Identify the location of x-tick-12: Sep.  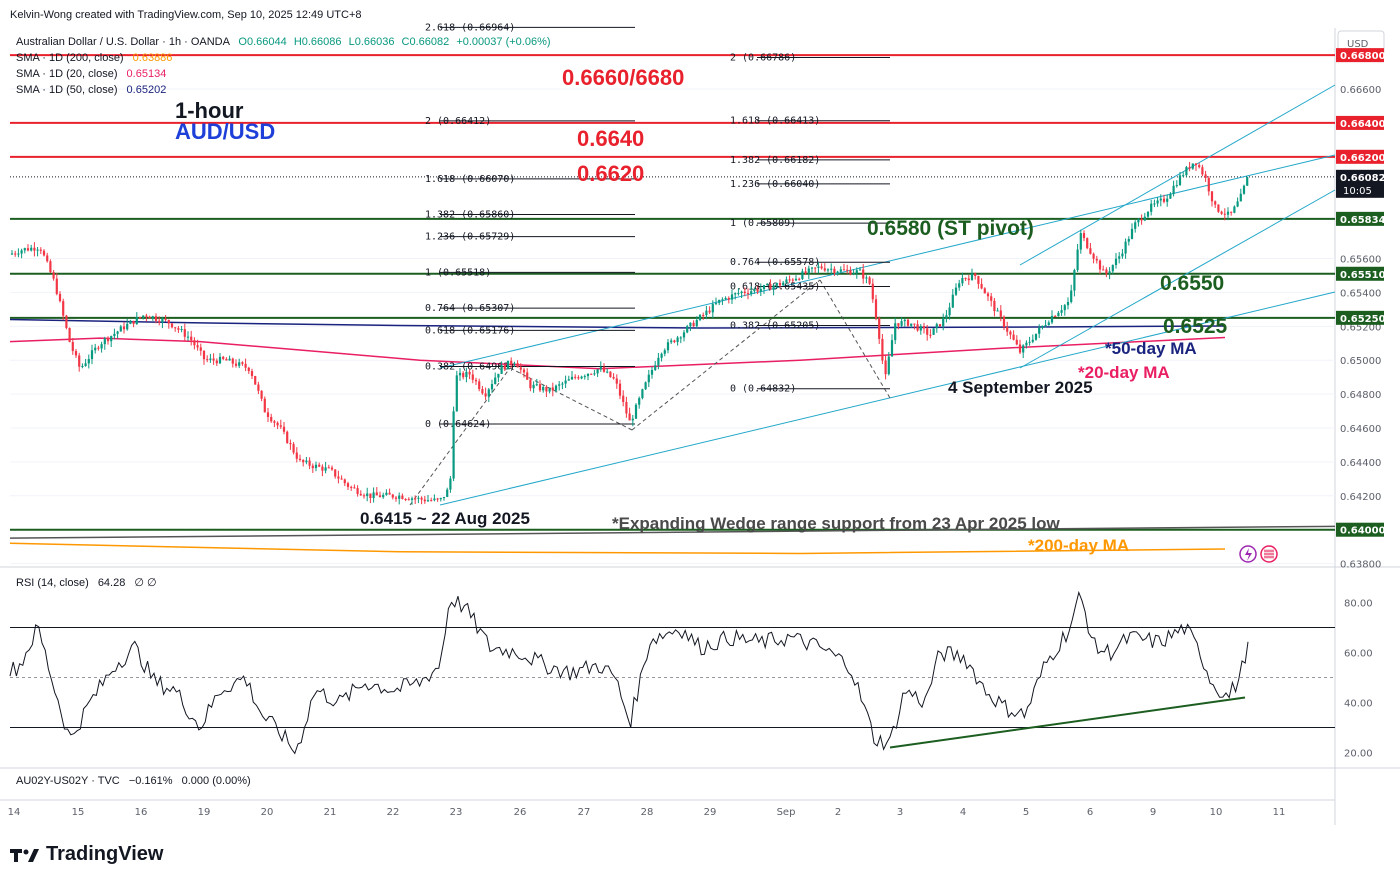
(786, 812).